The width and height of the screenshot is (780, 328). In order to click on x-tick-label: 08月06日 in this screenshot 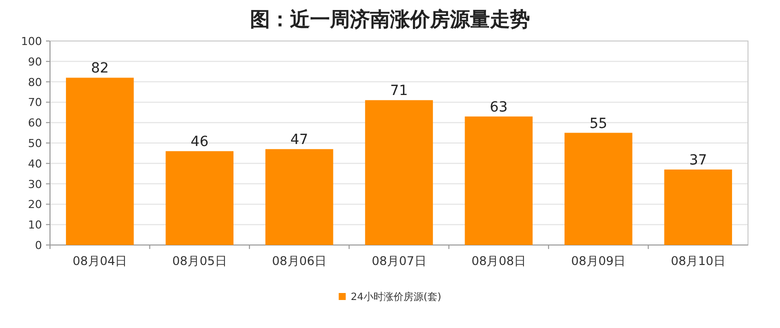, I will do `click(299, 261)`.